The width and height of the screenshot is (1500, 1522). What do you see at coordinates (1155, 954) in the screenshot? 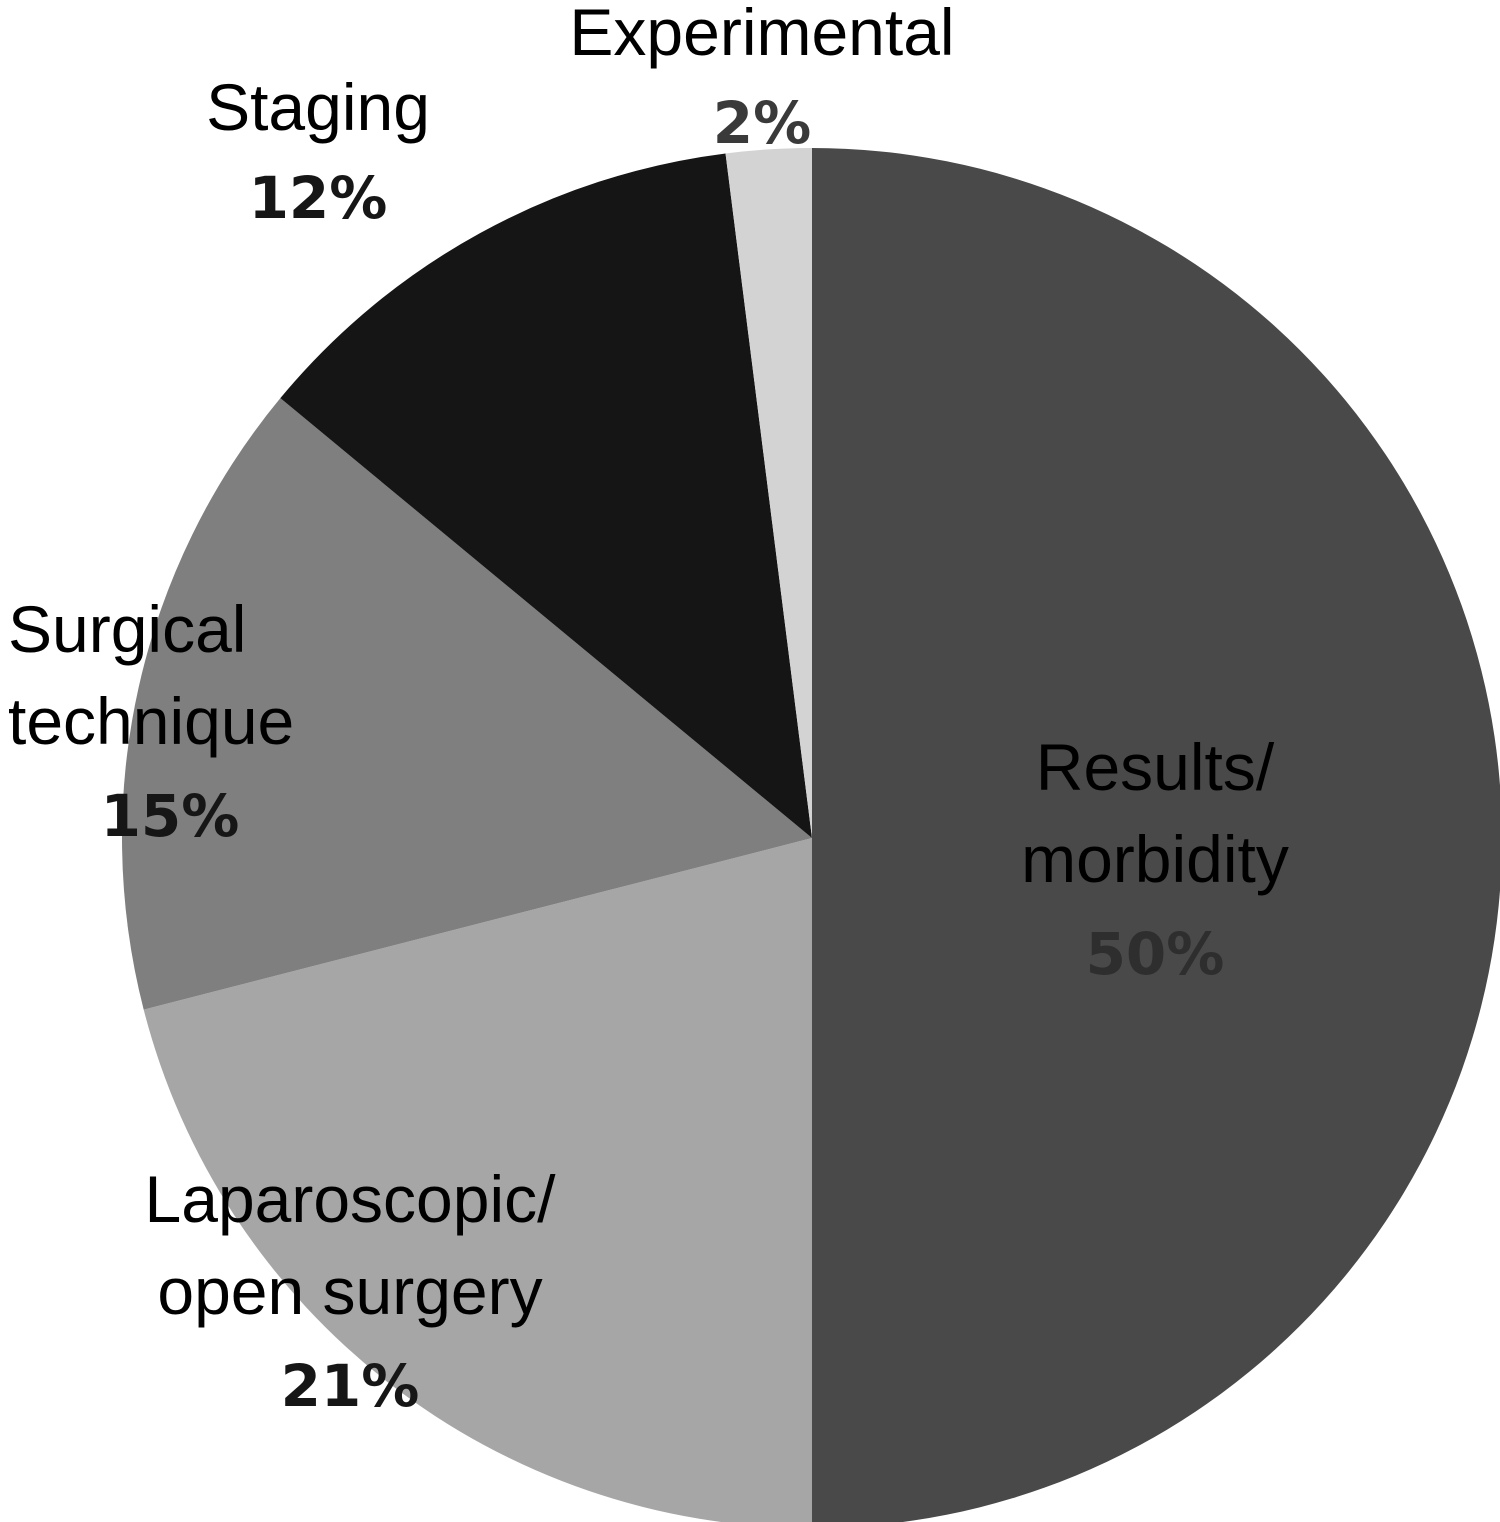
I see `slice-percent-0: 50%` at bounding box center [1155, 954].